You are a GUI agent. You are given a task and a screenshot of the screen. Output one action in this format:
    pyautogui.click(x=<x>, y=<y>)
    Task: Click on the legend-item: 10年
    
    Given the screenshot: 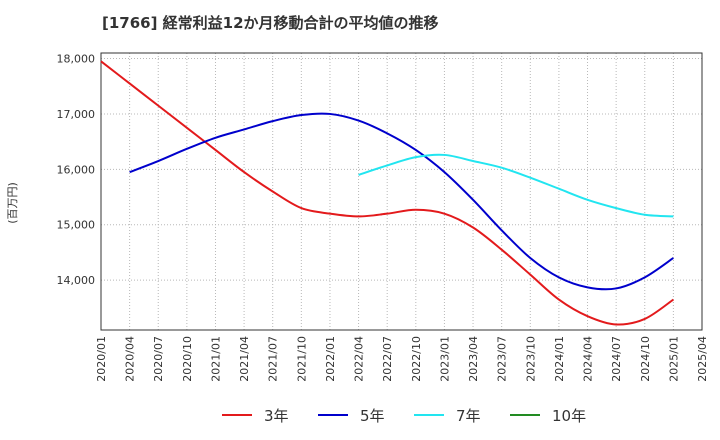 What is the action you would take?
    pyautogui.click(x=548, y=415)
    